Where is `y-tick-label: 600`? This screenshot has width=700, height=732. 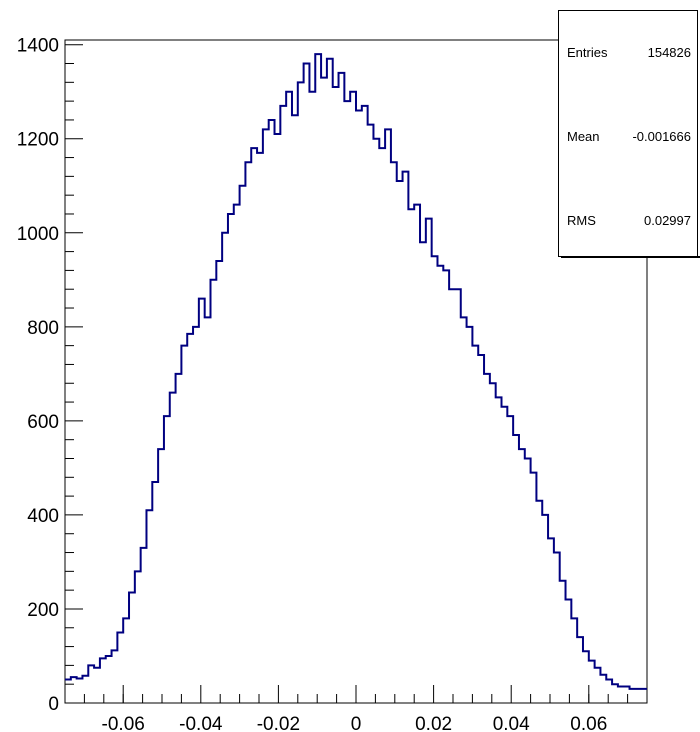
y-tick-label: 600 is located at coordinates (43, 422).